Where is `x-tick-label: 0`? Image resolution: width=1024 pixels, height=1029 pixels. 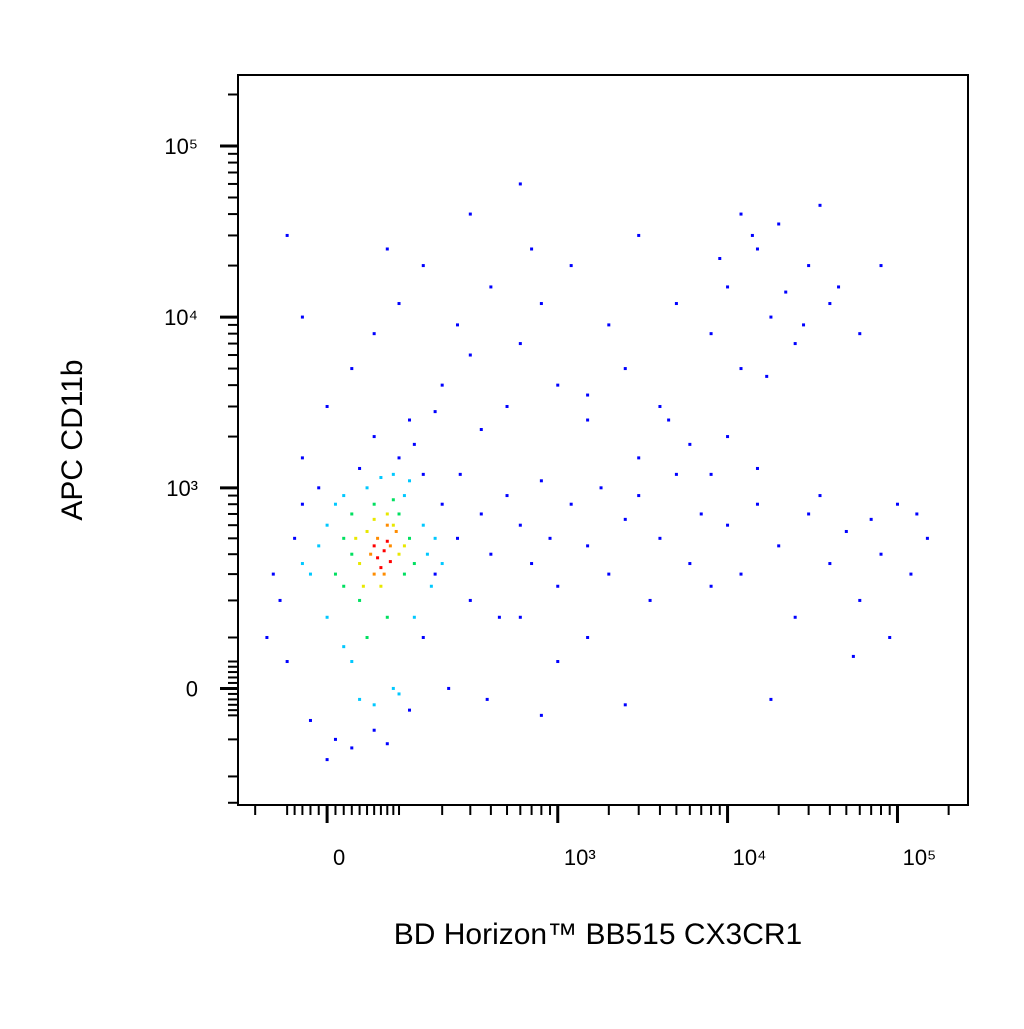
x-tick-label: 0 is located at coordinates (339, 857).